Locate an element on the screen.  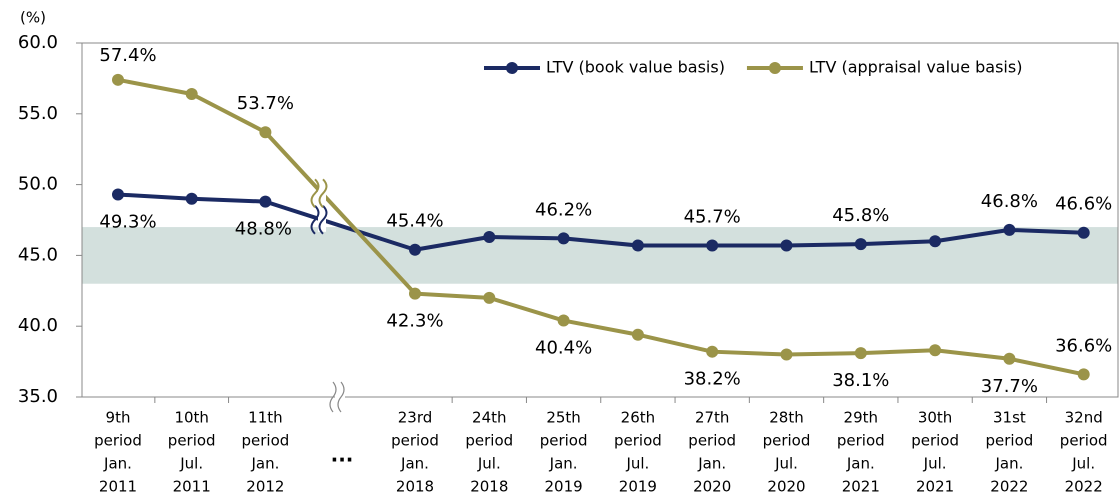
value-label: 46.8% is located at coordinates (1009, 201).